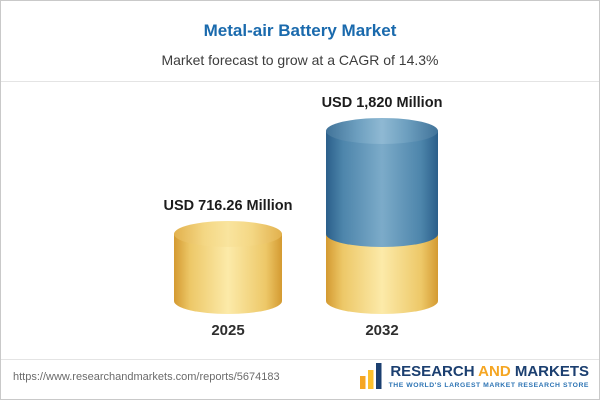 The width and height of the screenshot is (600, 400). What do you see at coordinates (494, 371) in the screenshot?
I see `logo-word-and: AND` at bounding box center [494, 371].